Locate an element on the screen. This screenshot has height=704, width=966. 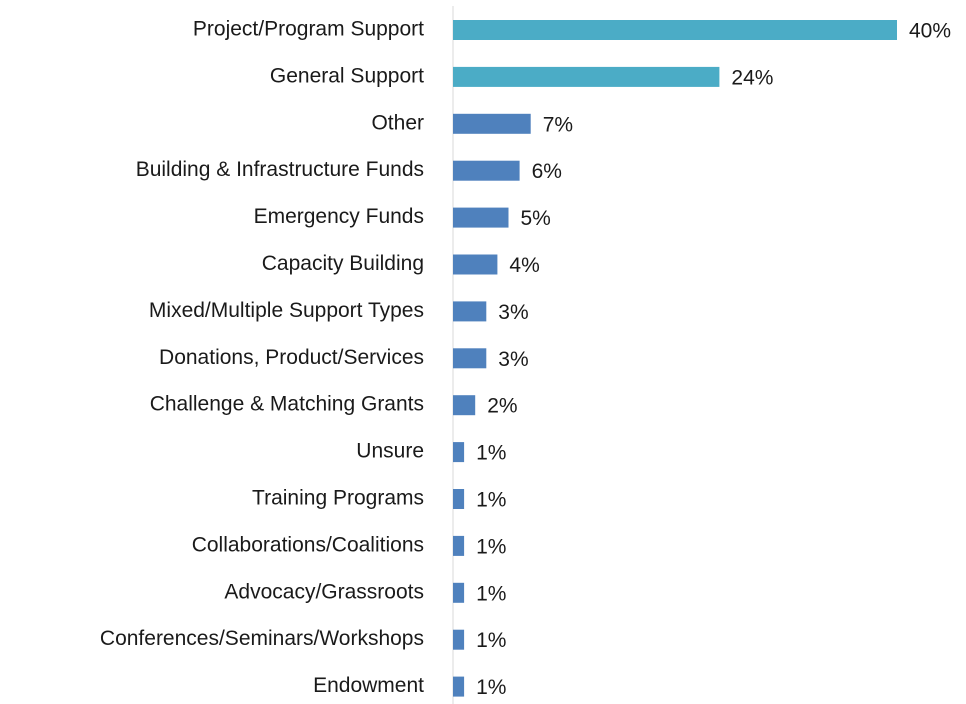
value-label: 40% is located at coordinates (930, 31).